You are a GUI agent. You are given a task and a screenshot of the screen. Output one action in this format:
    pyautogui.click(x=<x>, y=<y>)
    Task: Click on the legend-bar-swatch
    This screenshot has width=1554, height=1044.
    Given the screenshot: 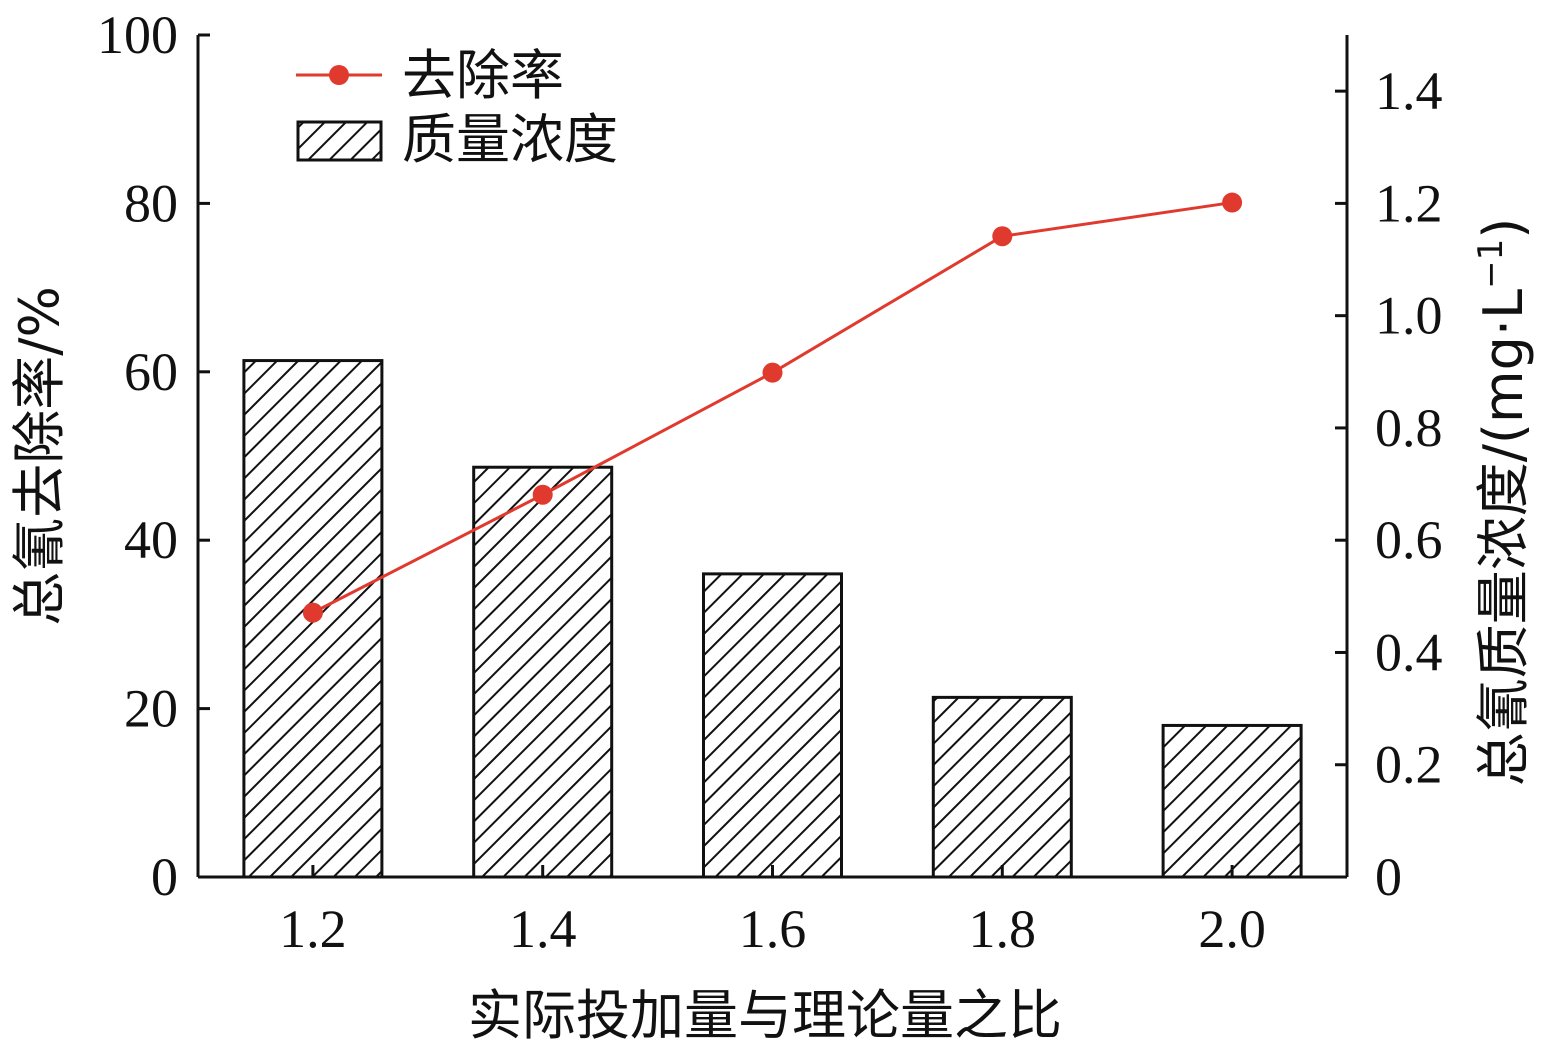 What is the action you would take?
    pyautogui.click(x=339, y=141)
    